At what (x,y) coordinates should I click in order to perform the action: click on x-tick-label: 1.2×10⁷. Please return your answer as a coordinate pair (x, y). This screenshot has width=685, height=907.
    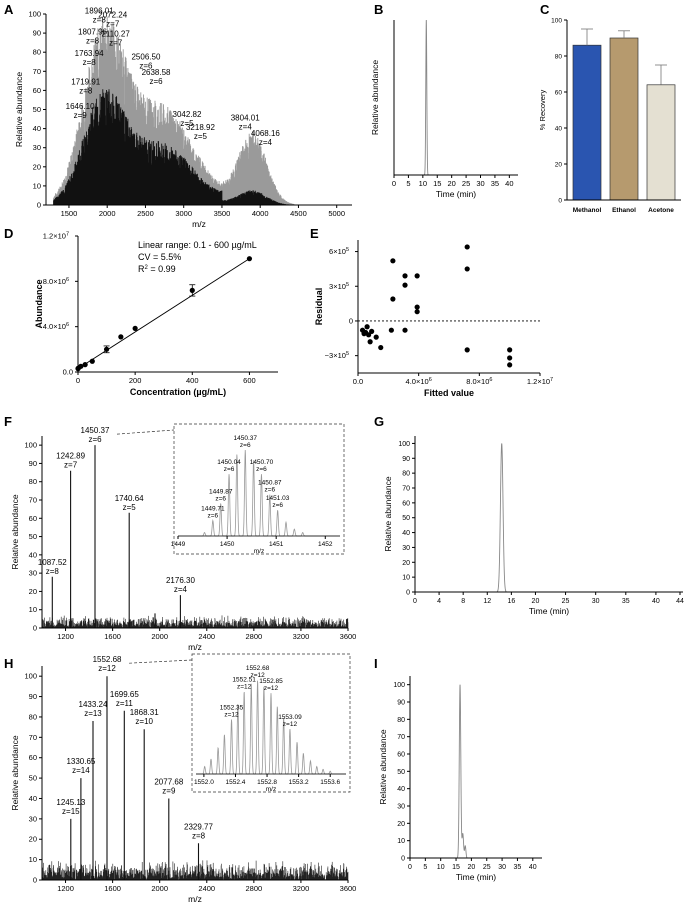
    Looking at the image, I should click on (540, 381).